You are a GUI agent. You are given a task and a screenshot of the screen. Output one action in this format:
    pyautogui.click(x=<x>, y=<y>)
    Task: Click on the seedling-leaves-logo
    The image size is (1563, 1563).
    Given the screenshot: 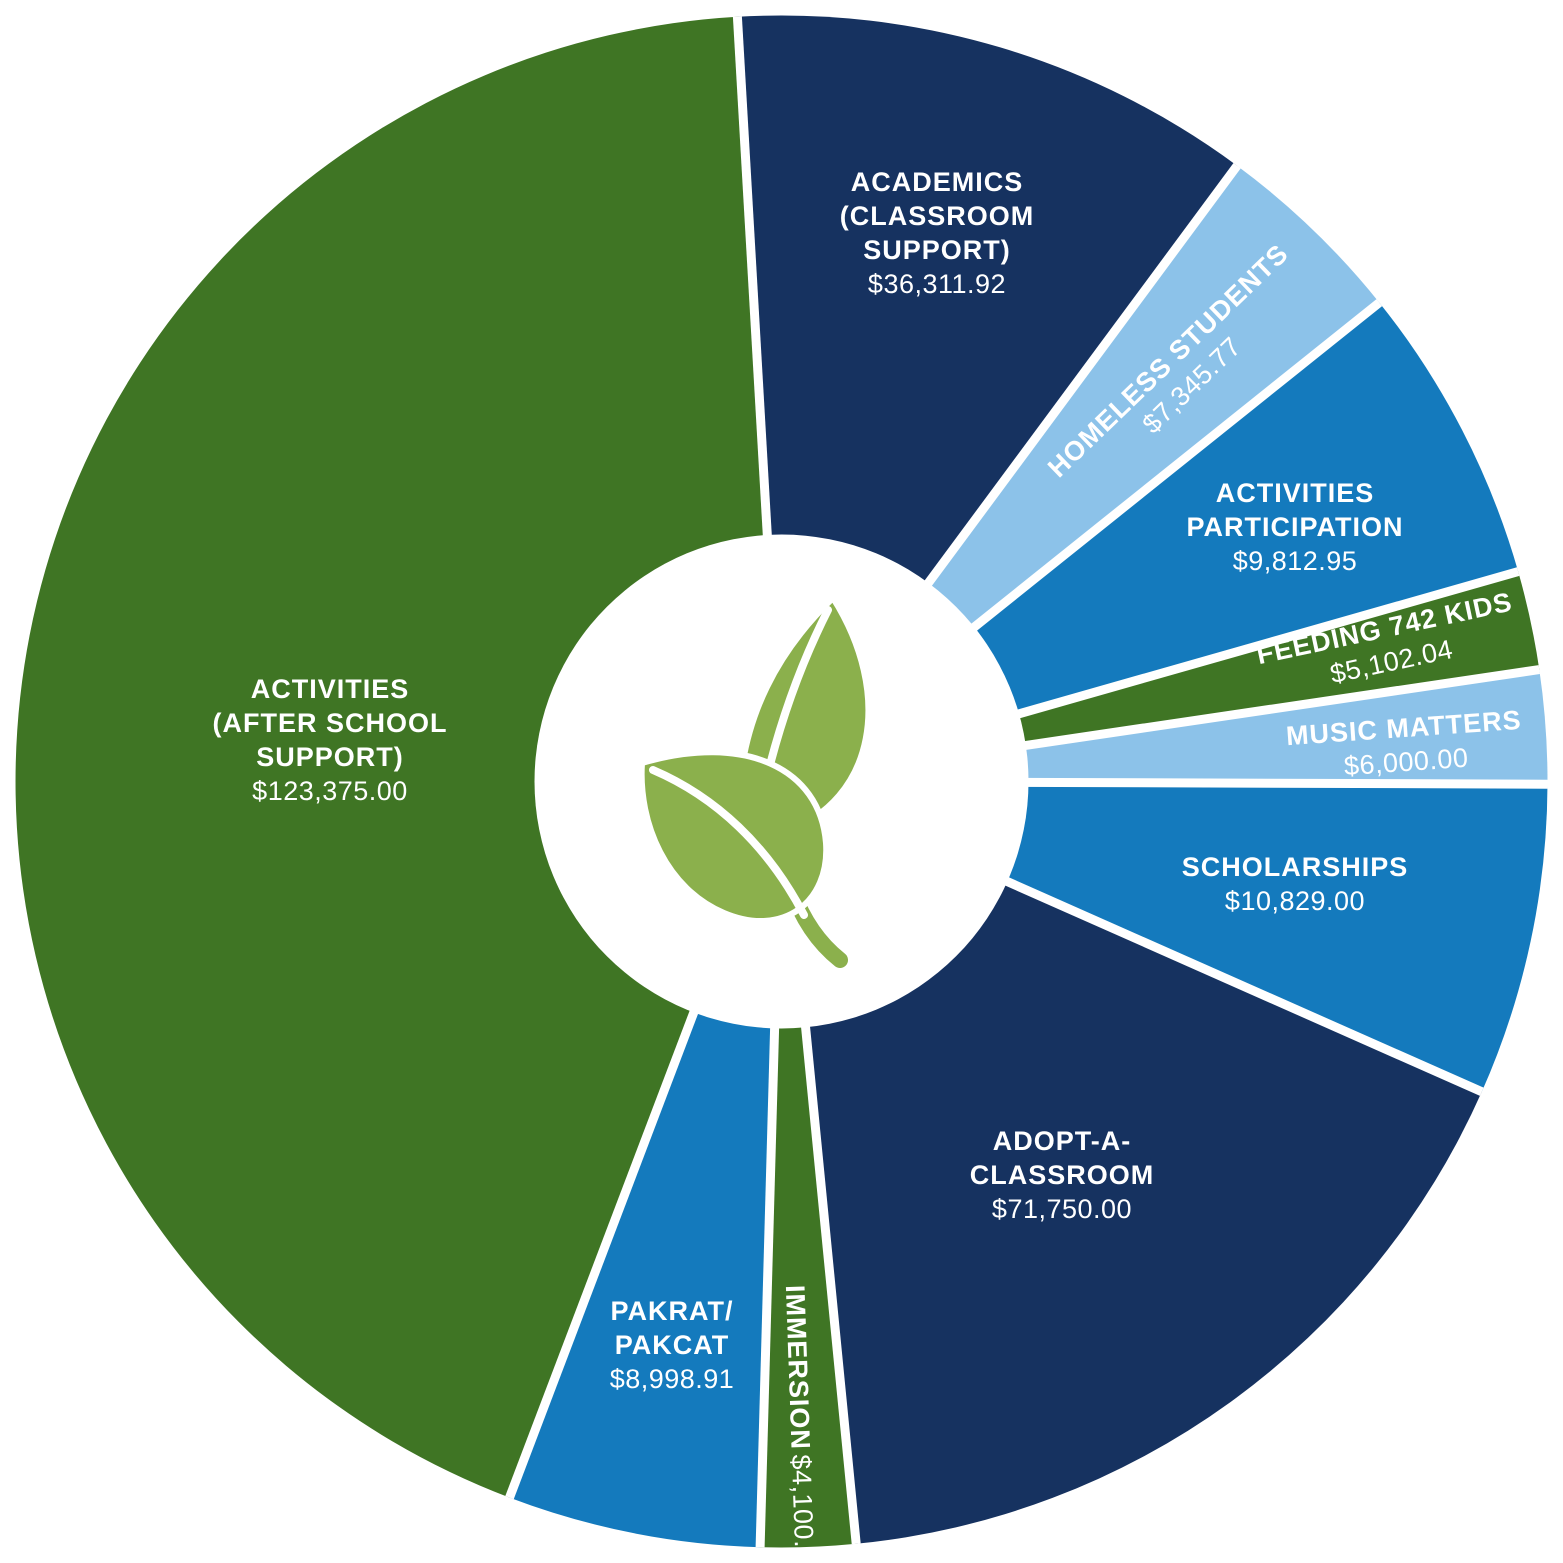 What is the action you would take?
    pyautogui.click(x=755, y=780)
    